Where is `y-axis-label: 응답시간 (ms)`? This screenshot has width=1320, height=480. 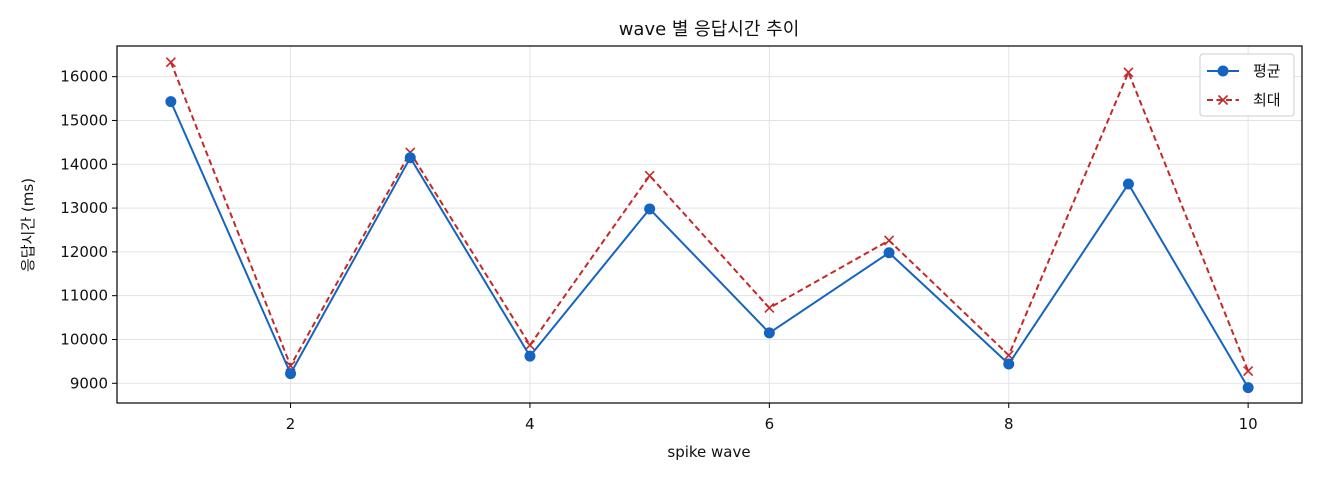 y-axis-label: 응답시간 (ms) is located at coordinates (28, 225).